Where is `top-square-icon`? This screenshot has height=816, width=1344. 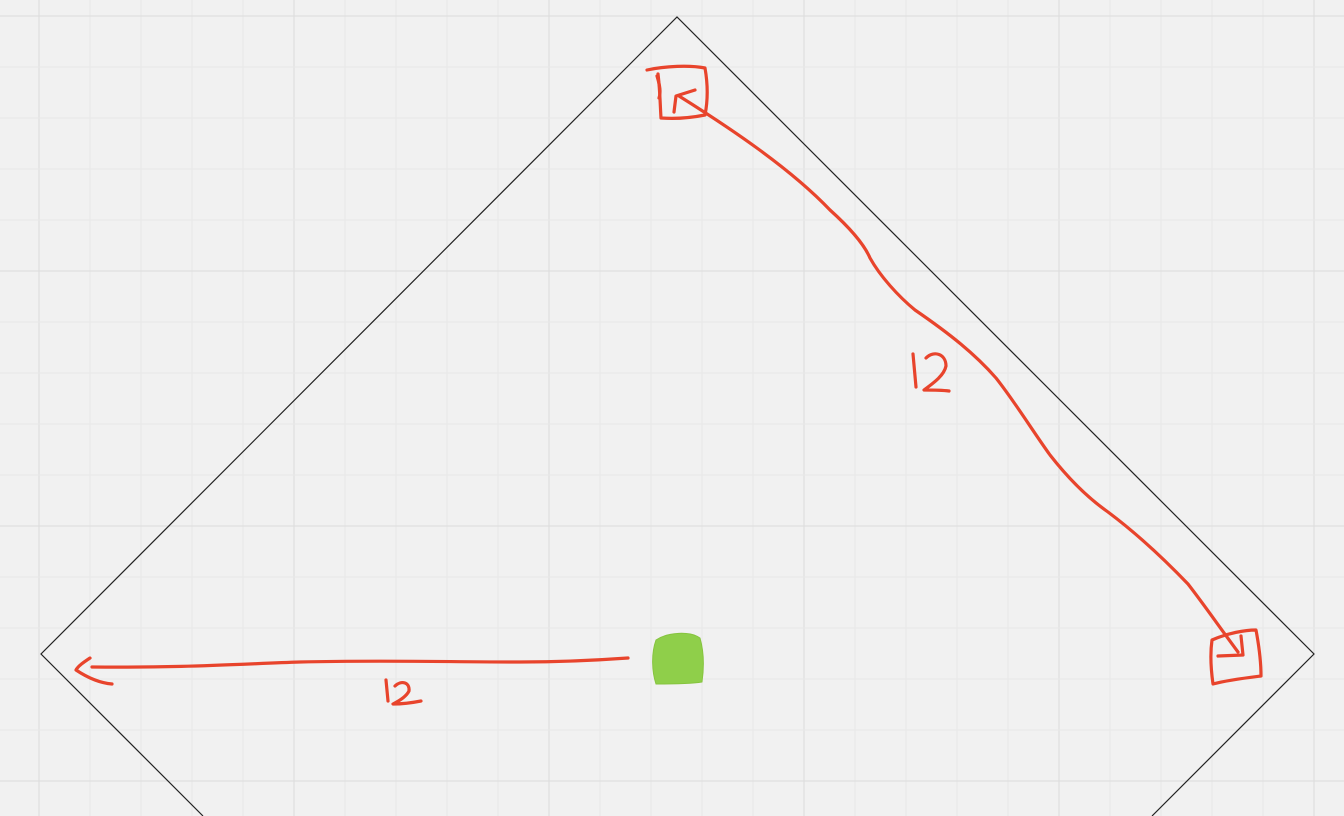 top-square-icon is located at coordinates (677, 92).